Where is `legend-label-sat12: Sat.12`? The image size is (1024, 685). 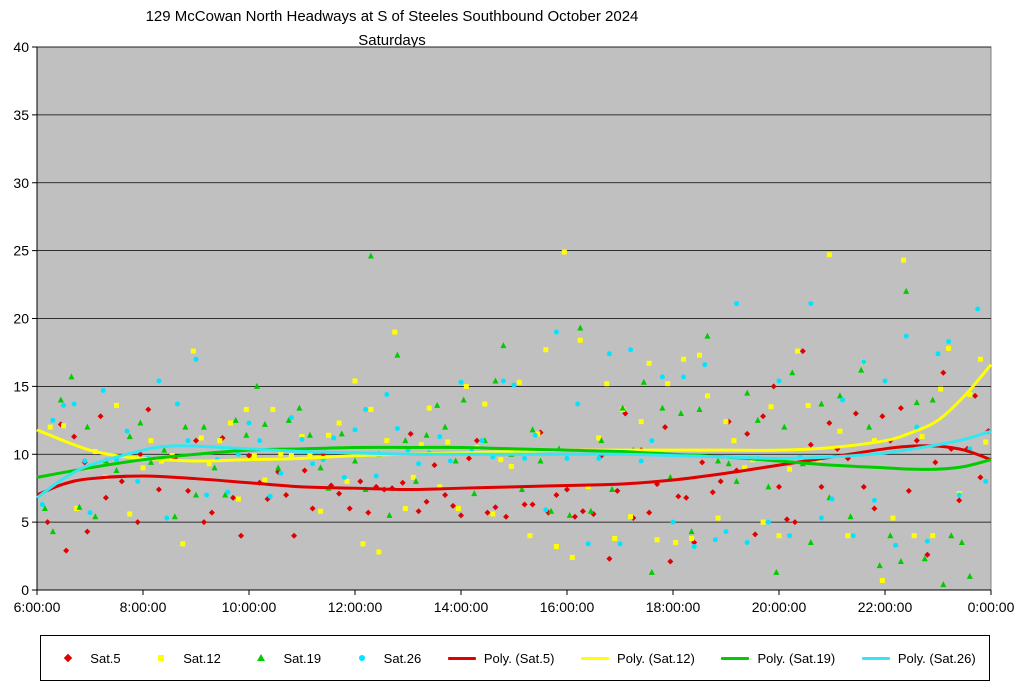
legend-label-sat12: Sat.12 is located at coordinates (202, 658).